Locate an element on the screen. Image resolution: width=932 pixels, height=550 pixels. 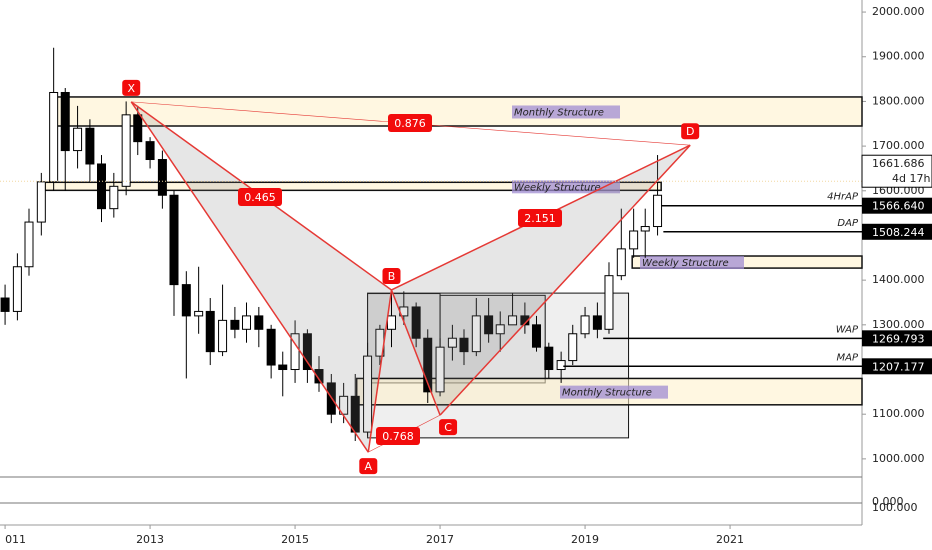
y-tick-label: 1300.000 is located at coordinates (898, 324).